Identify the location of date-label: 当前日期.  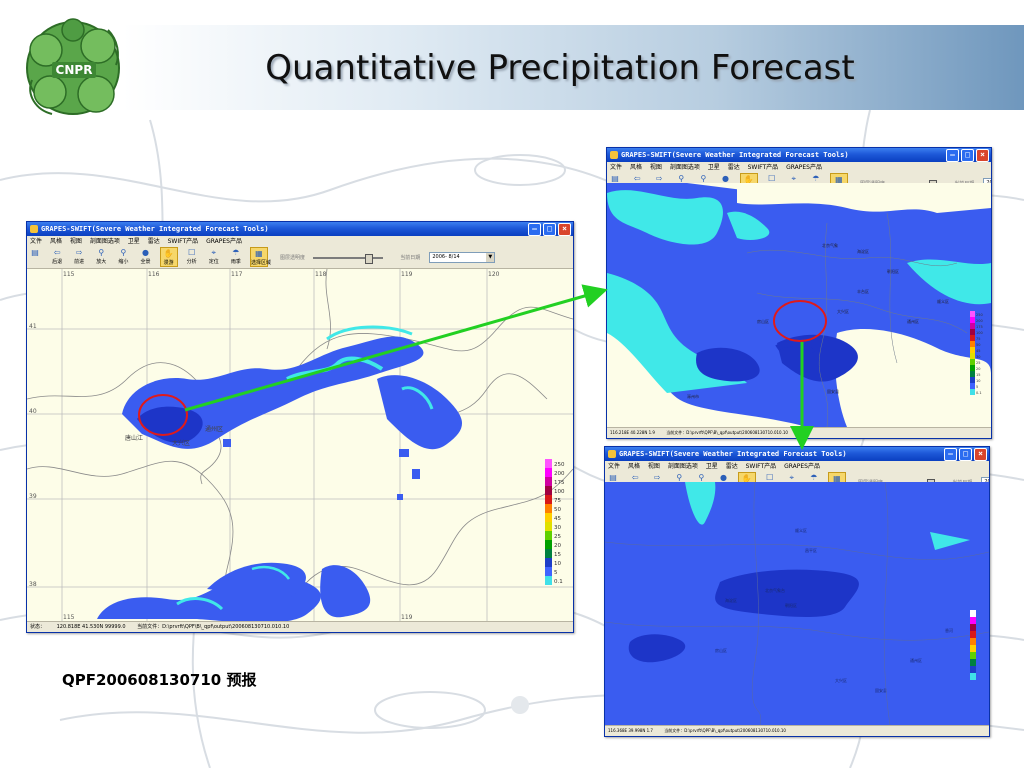
(410, 258).